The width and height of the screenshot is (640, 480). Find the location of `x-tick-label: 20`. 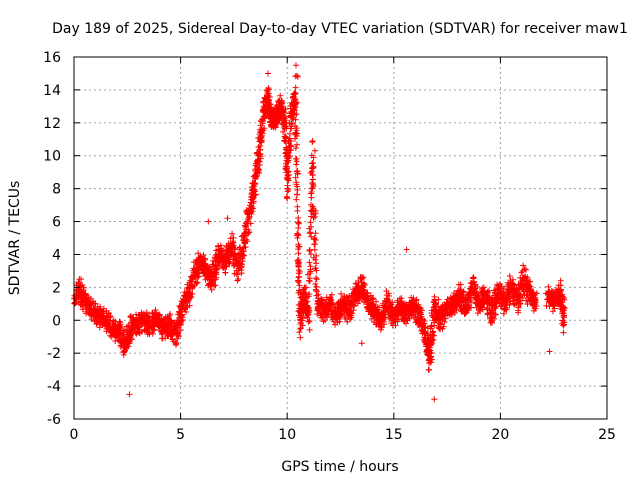

x-tick-label: 20 is located at coordinates (500, 435).